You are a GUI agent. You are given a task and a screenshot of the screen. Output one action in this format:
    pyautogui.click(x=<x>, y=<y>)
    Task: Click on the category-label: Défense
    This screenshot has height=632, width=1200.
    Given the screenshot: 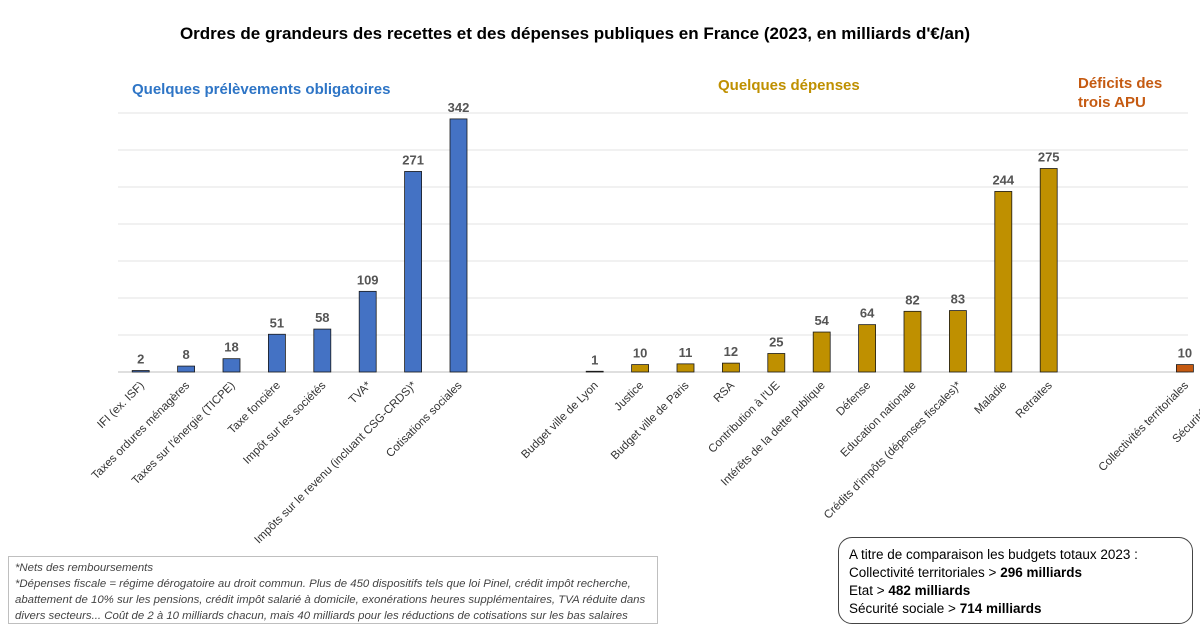 What is the action you would take?
    pyautogui.click(x=853, y=399)
    